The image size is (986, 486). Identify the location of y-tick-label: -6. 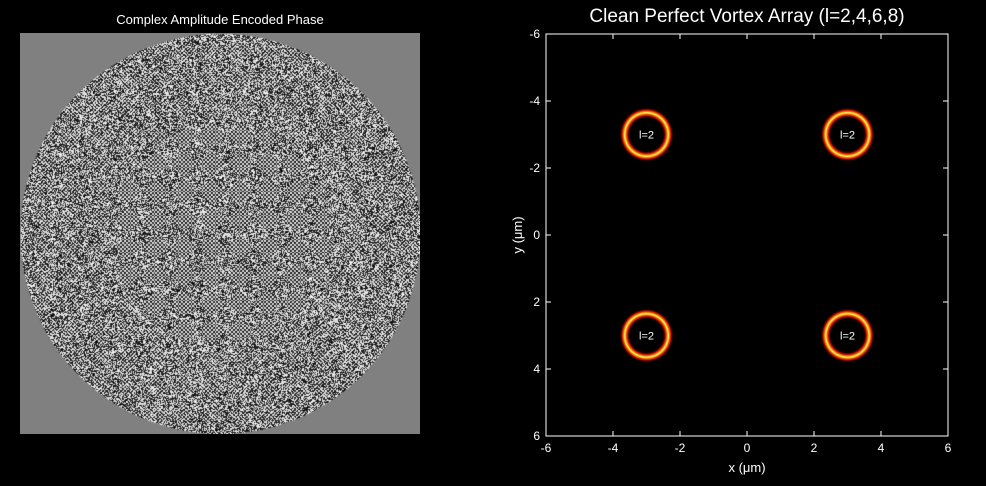
(534, 34).